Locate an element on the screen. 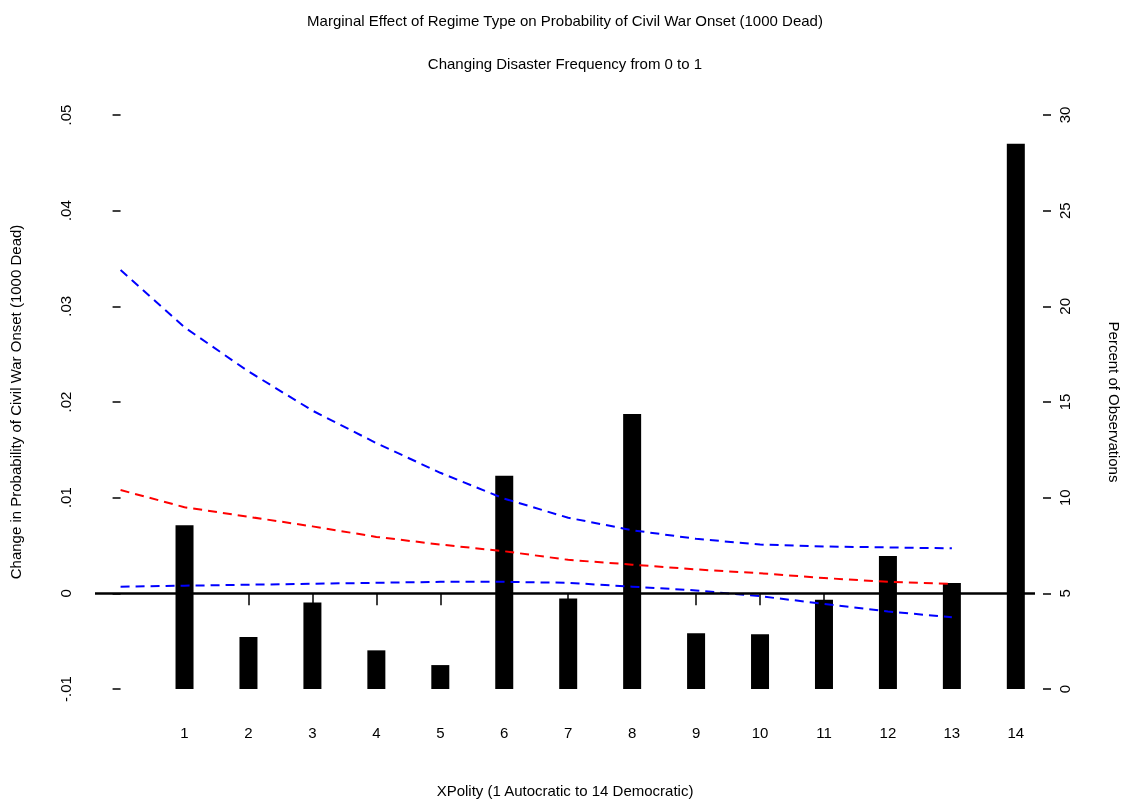 This screenshot has width=1130, height=803. y2-tick-label: 25 is located at coordinates (1064, 211).